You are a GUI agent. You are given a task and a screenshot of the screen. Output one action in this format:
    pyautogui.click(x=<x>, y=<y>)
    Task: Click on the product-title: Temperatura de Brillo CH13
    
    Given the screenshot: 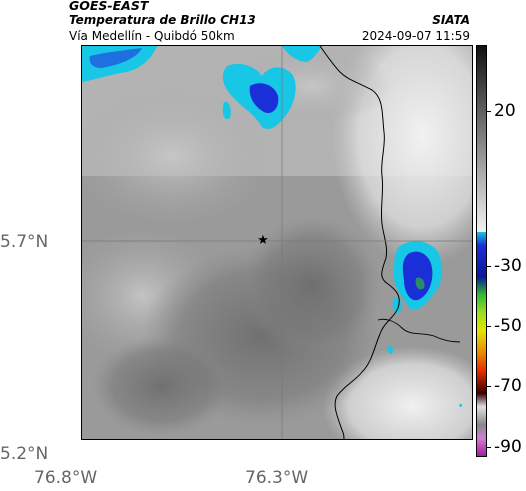 What is the action you would take?
    pyautogui.click(x=162, y=20)
    